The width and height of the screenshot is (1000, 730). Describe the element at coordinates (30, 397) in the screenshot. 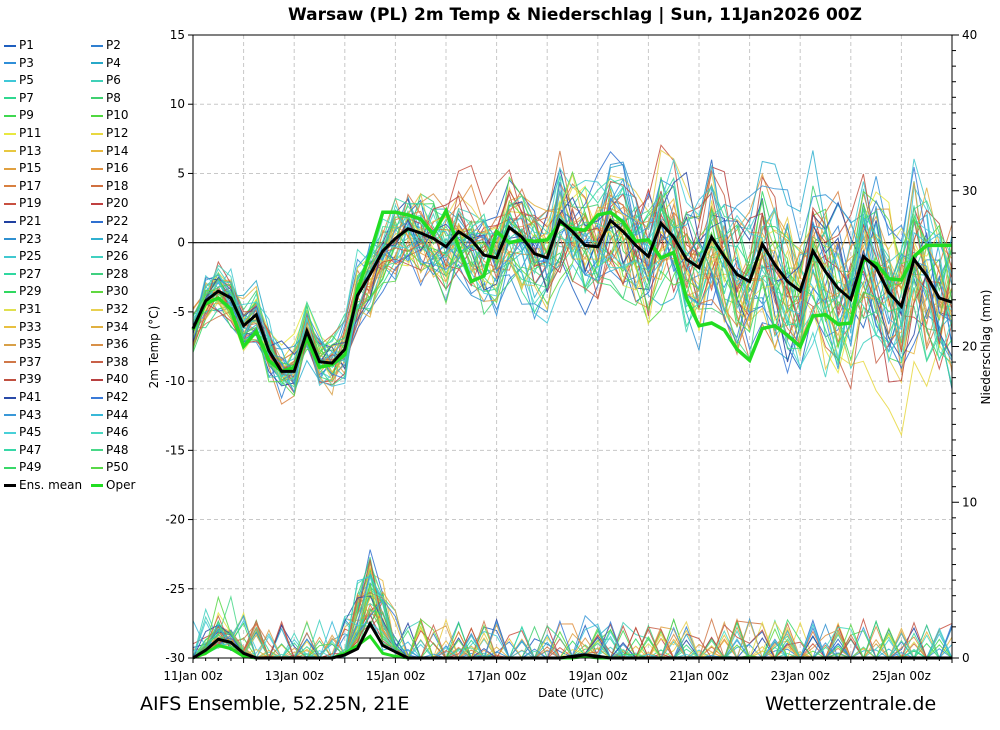

I see `legend-label: P41` at that location.